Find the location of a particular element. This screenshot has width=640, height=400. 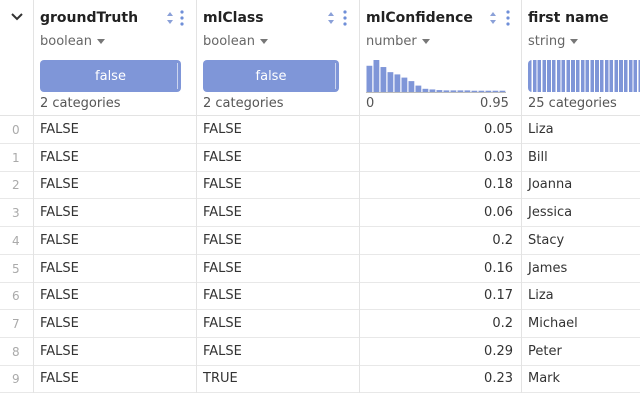

category-bar is located at coordinates (584, 76).